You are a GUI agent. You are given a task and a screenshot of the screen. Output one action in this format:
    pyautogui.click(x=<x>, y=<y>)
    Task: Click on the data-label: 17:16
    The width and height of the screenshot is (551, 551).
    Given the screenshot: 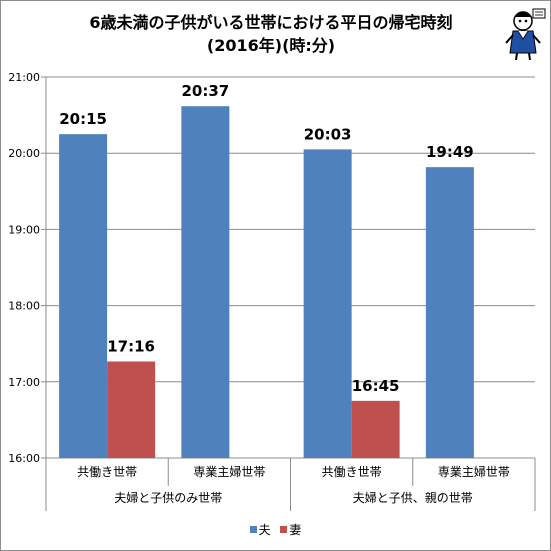 What is the action you would take?
    pyautogui.click(x=131, y=346)
    